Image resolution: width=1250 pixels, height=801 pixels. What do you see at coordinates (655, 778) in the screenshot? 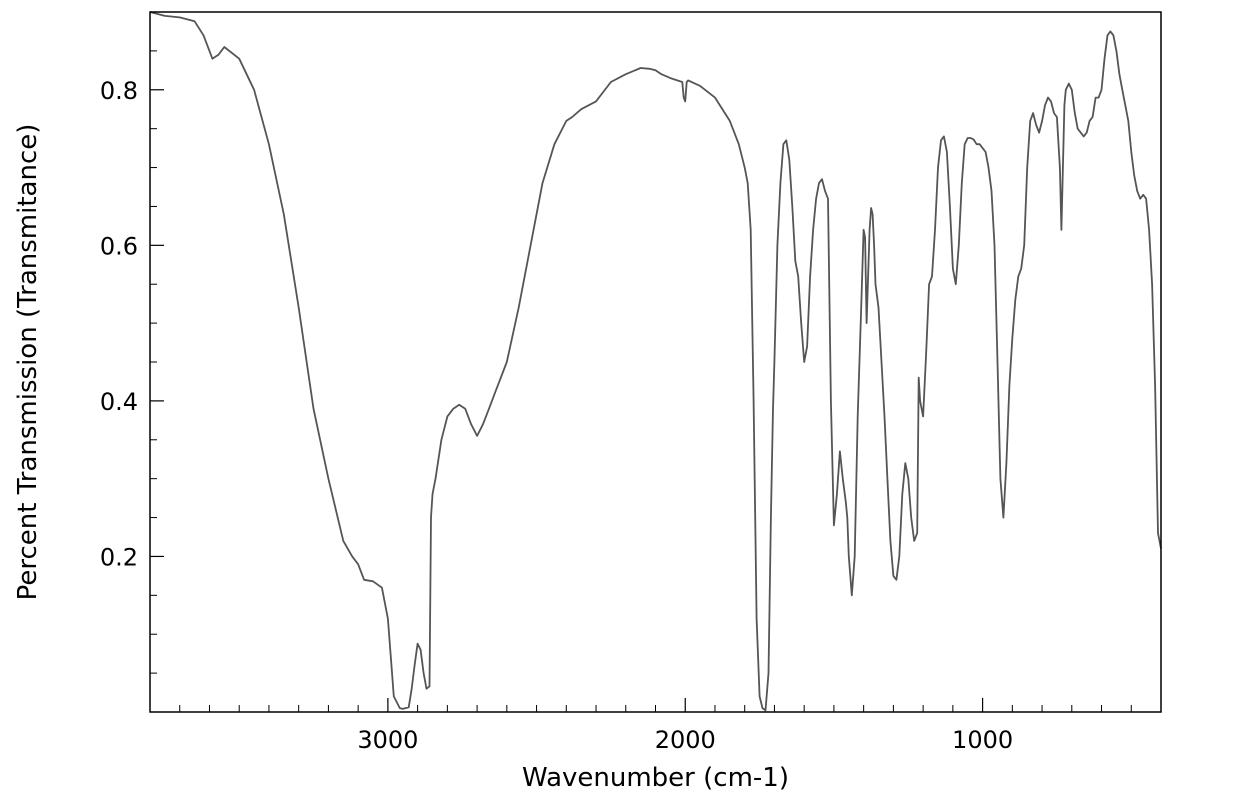
I see `x-axis-title: Wavenumber (cm-1)` at bounding box center [655, 778].